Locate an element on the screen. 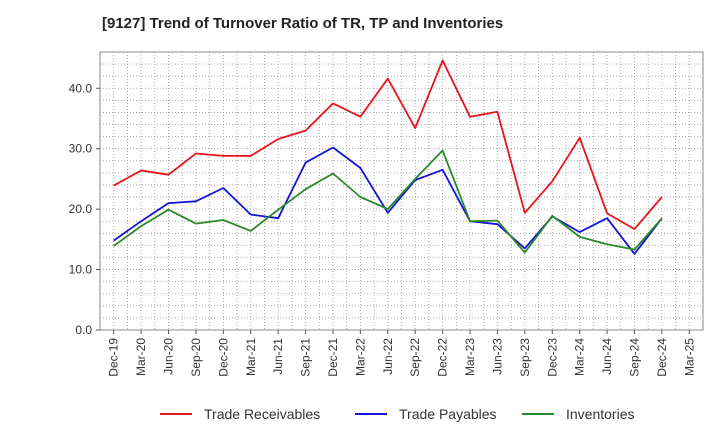 Image resolution: width=720 pixels, height=440 pixels. y-tick-label: 20.0 is located at coordinates (81, 209).